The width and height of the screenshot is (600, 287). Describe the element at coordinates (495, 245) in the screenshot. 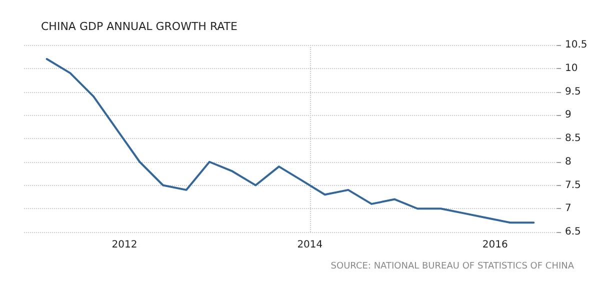

I see `x-tick-label: 2016` at that location.